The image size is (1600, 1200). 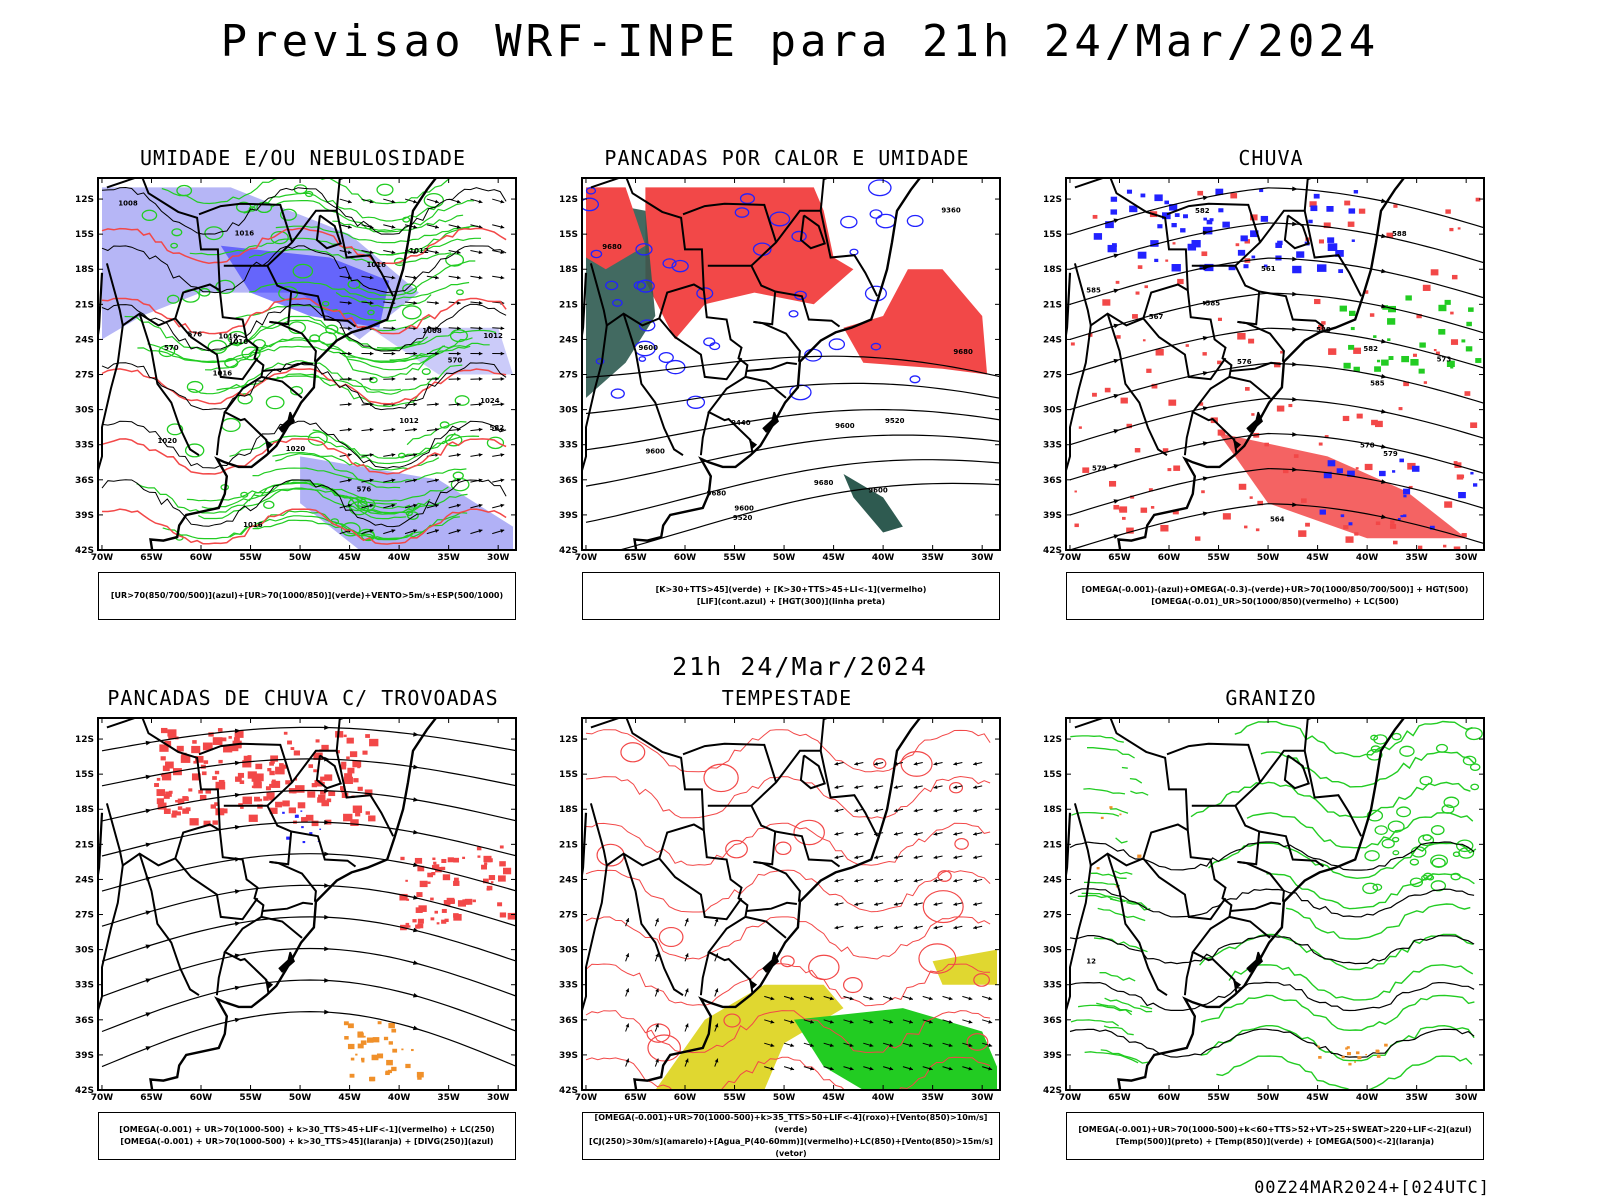 I want to click on panel-title: PANCADAS POR CALOR E UMIDADE, so click(x=787, y=158).